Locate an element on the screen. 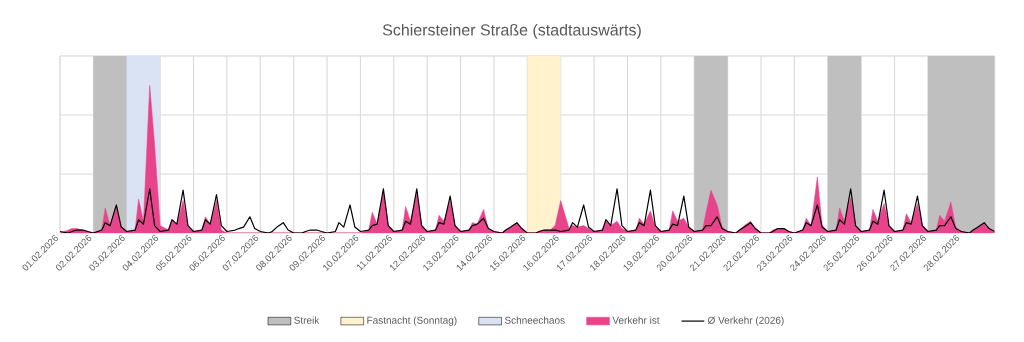  legend-label: Streik is located at coordinates (307, 320).